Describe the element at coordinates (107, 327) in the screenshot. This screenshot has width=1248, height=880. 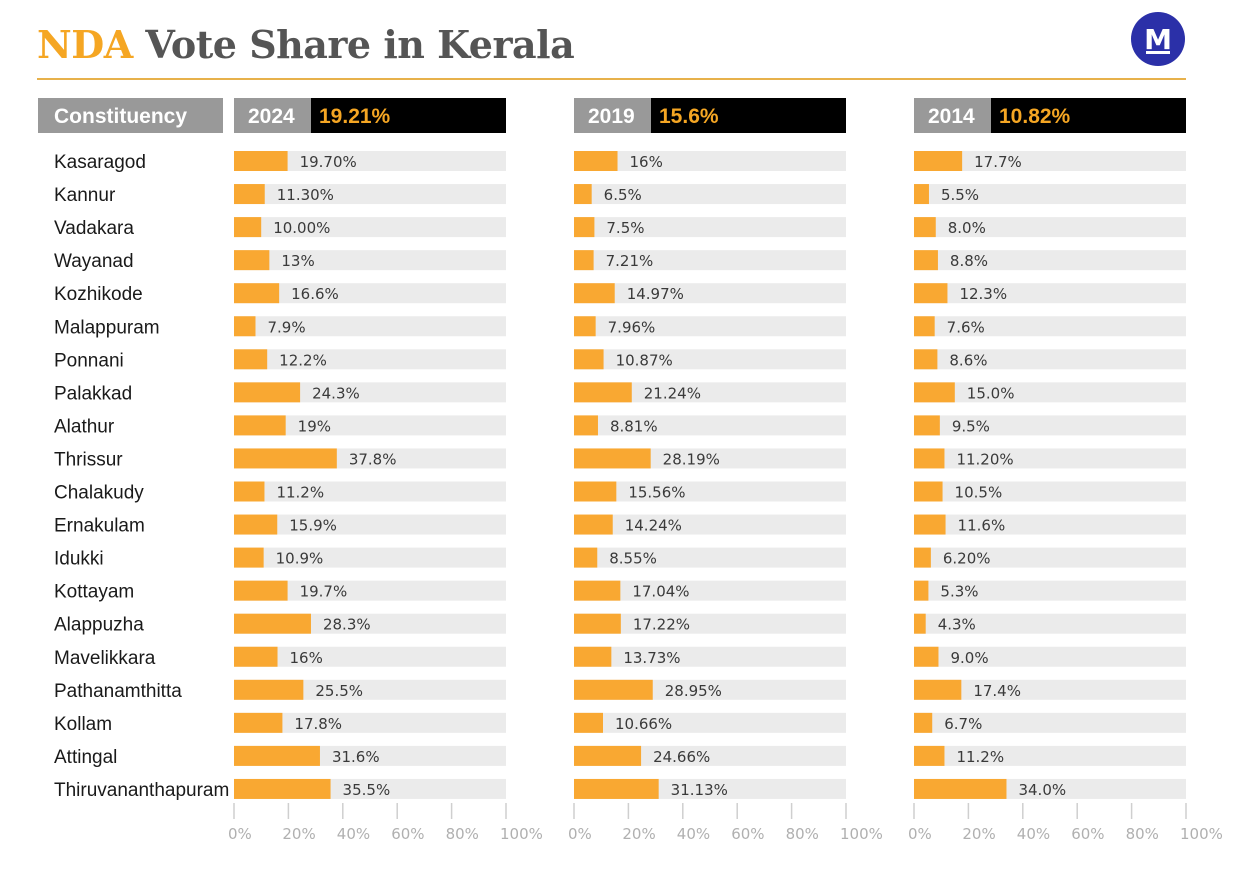
I see `category-label: Malappuram` at that location.